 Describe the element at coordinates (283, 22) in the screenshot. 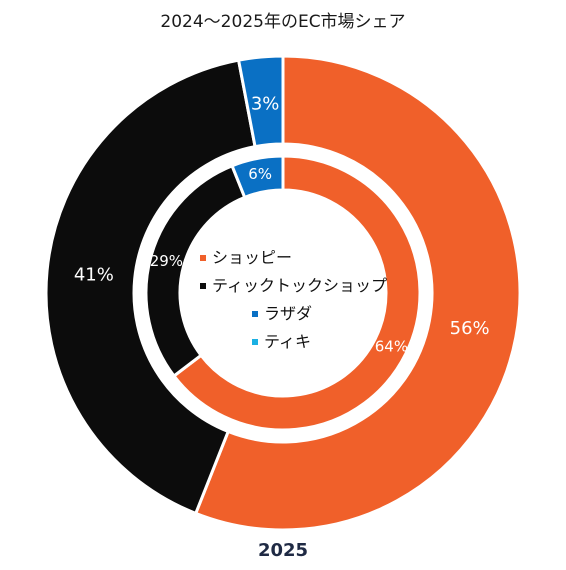

I see `chart-title: 2024～2025年のEC市場シェア` at that location.